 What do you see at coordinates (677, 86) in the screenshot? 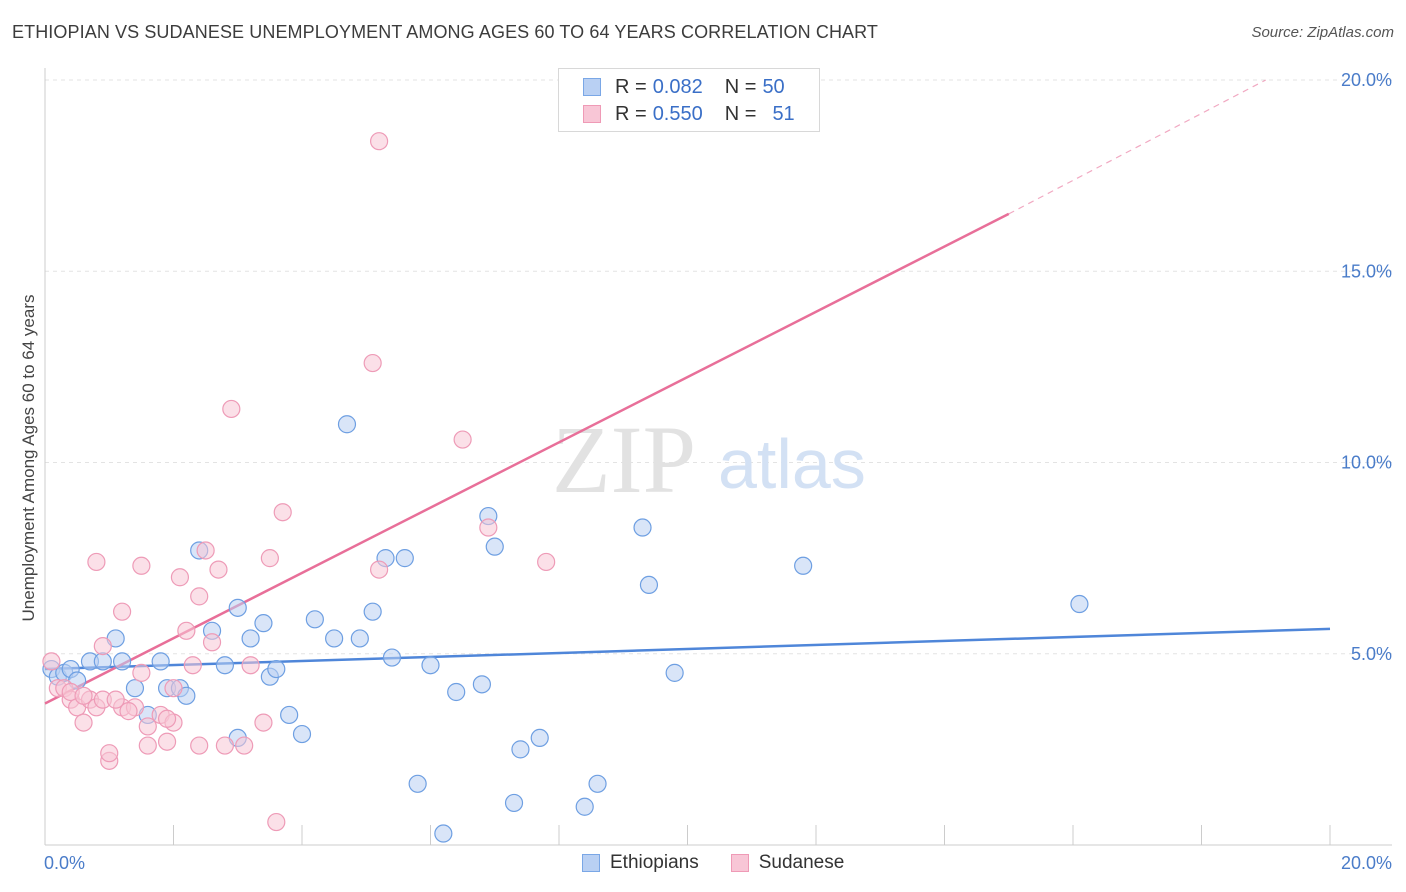
I see `legend-r-value: 0.082` at bounding box center [677, 86].